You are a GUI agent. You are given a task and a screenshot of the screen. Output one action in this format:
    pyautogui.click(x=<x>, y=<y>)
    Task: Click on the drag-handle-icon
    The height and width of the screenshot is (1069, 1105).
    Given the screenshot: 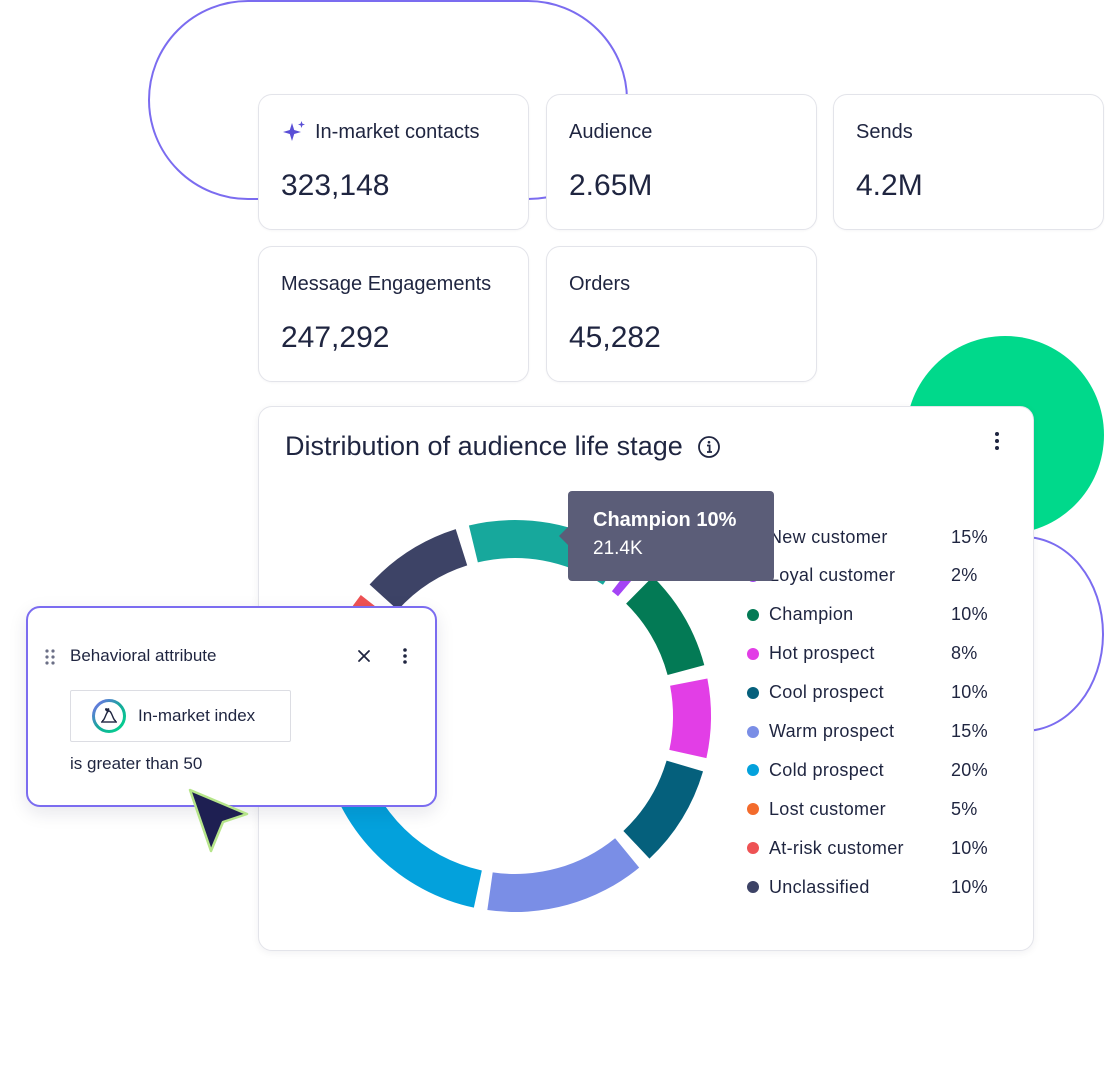 What is the action you would take?
    pyautogui.click(x=50, y=657)
    